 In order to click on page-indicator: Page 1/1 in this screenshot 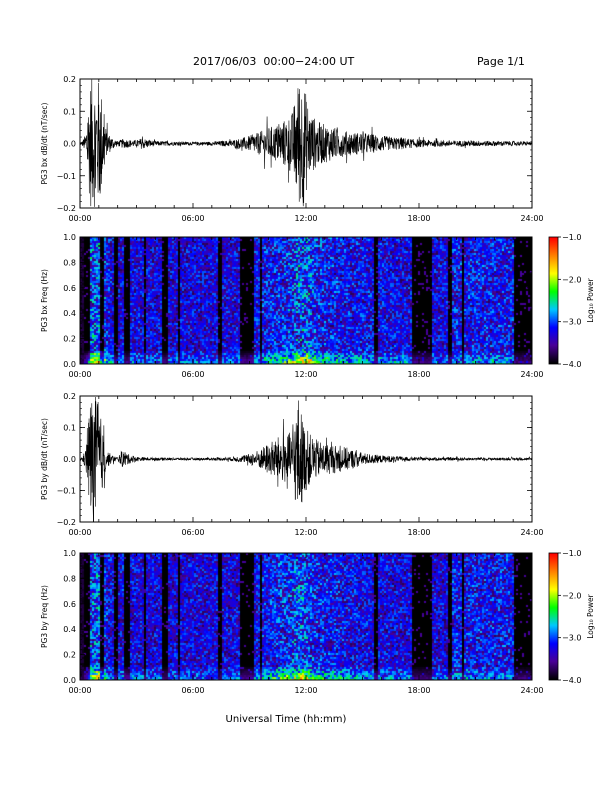, I will do `click(501, 61)`.